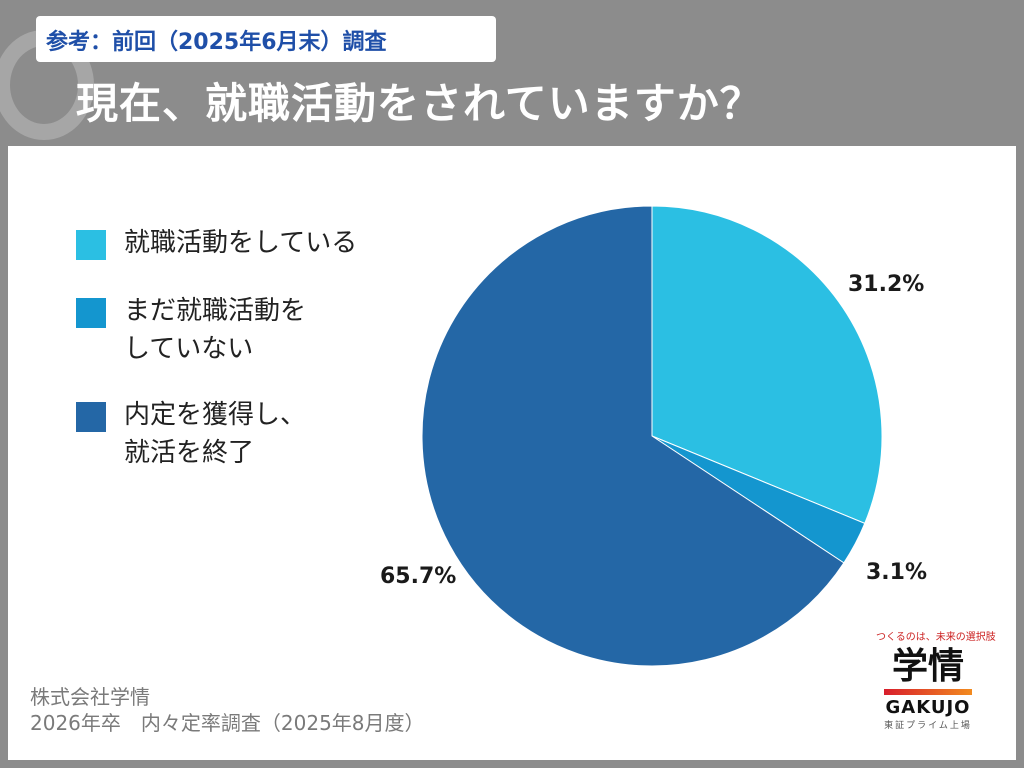  I want to click on legend-label-finished-line1: 内定を獲得し、, so click(215, 415).